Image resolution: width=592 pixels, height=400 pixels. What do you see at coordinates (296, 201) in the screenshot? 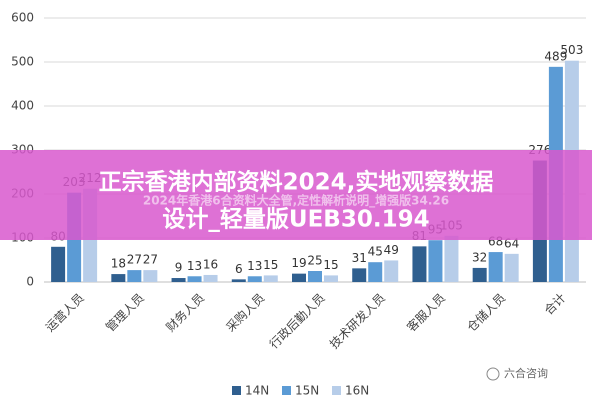
I see `banner-subtitle: 2024年香港6合资料大全管,定性解析说明_增强版34.26` at bounding box center [296, 201].